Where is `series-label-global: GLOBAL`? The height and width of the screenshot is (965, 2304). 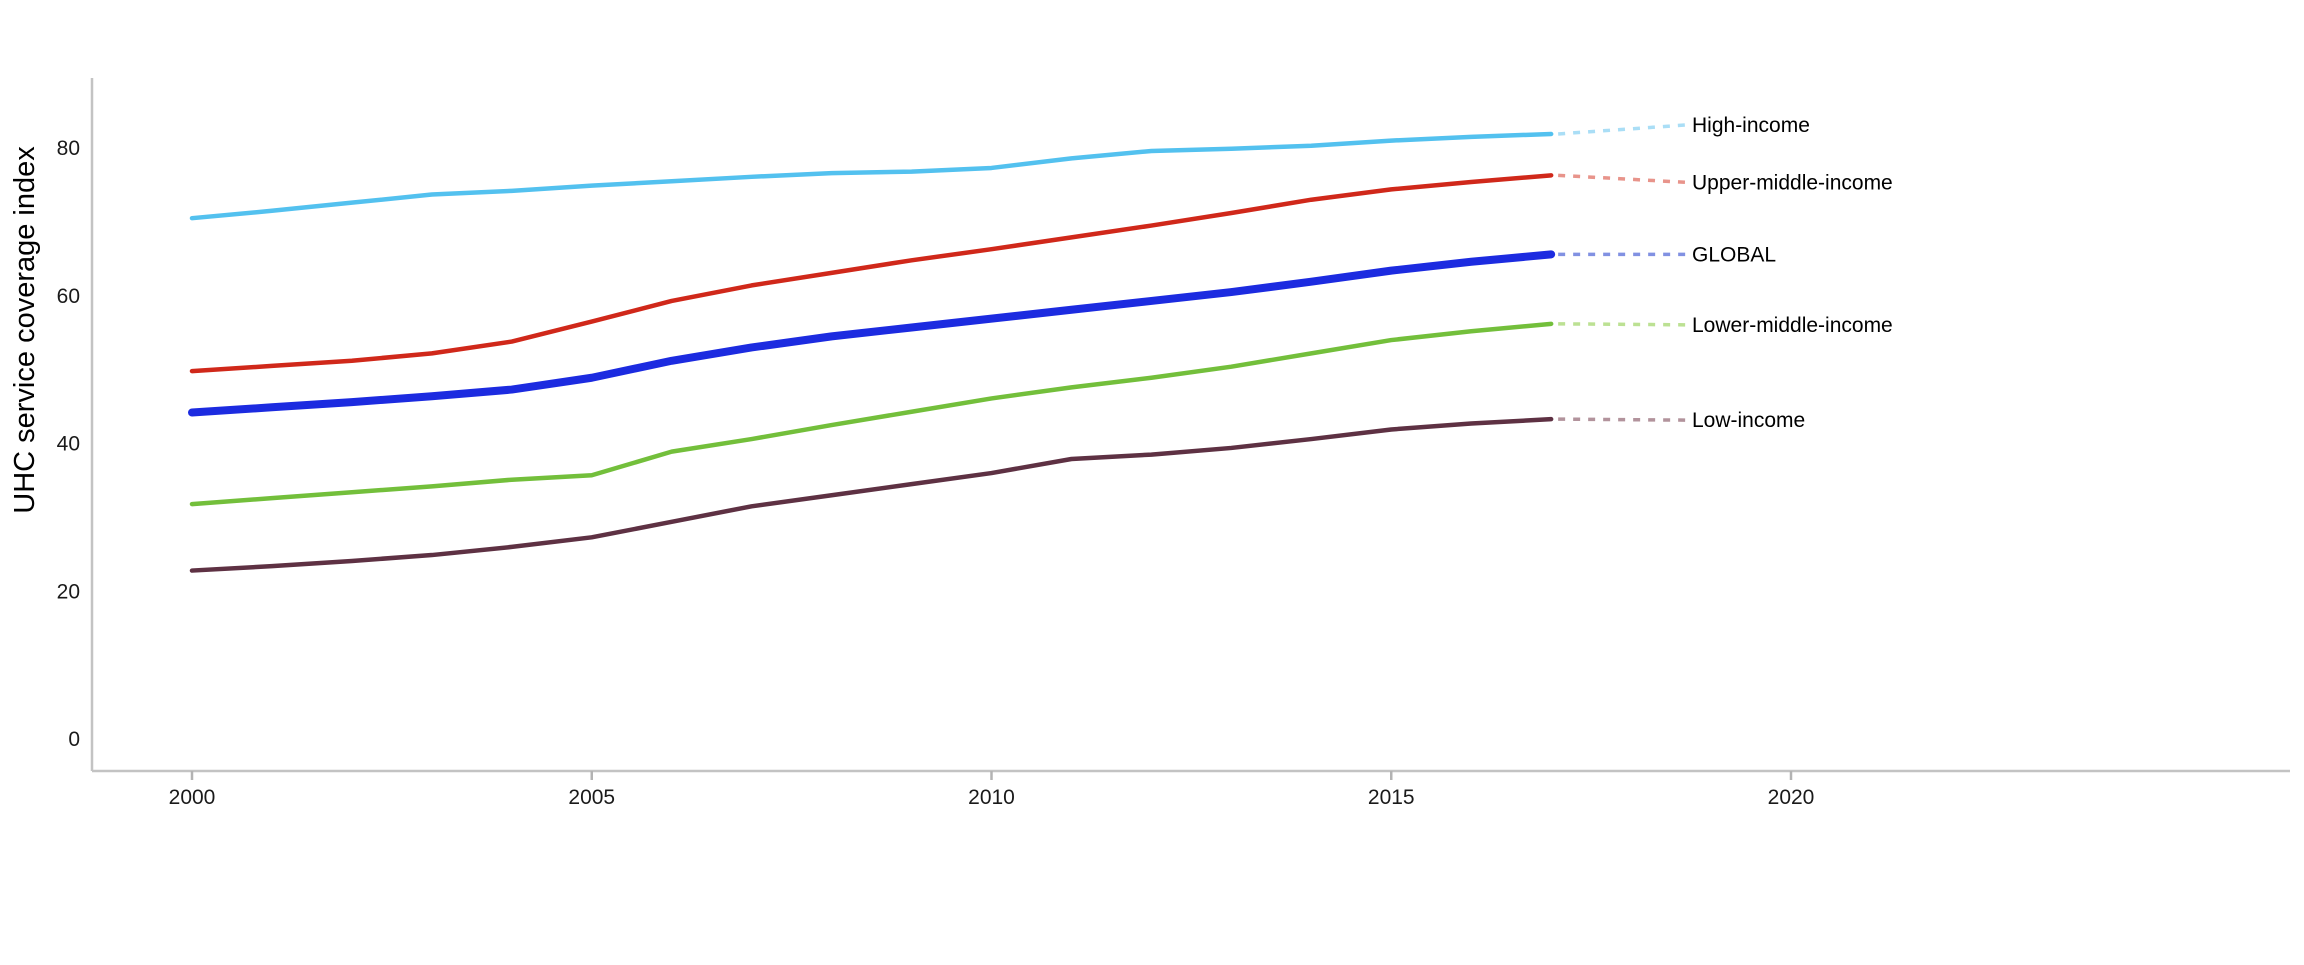
series-label-global: GLOBAL is located at coordinates (1734, 254).